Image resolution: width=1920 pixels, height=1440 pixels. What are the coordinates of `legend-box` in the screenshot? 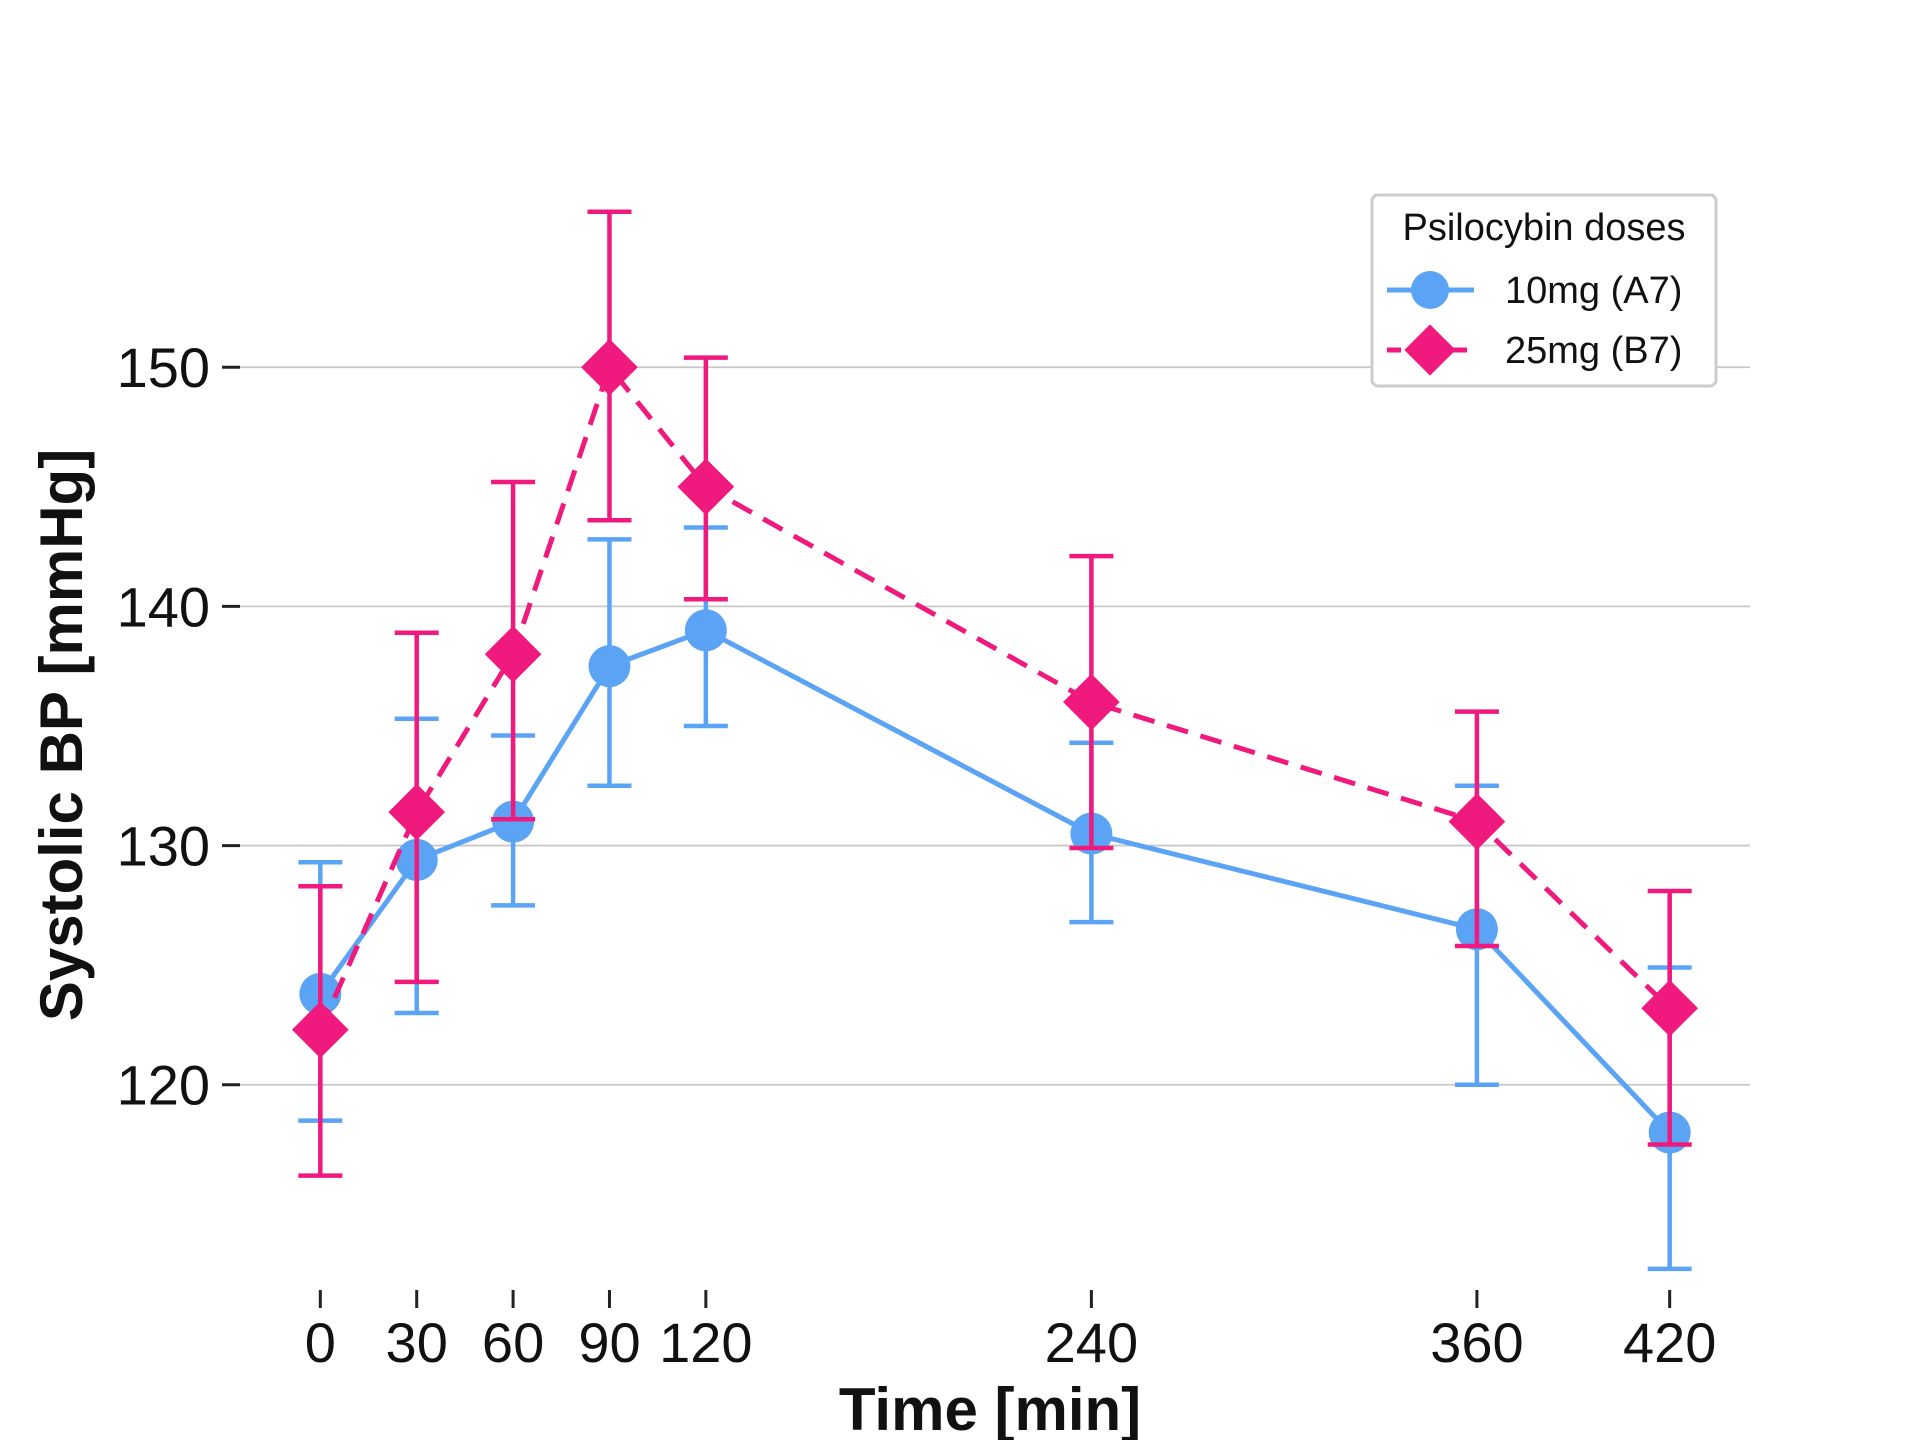 It's located at (1544, 290).